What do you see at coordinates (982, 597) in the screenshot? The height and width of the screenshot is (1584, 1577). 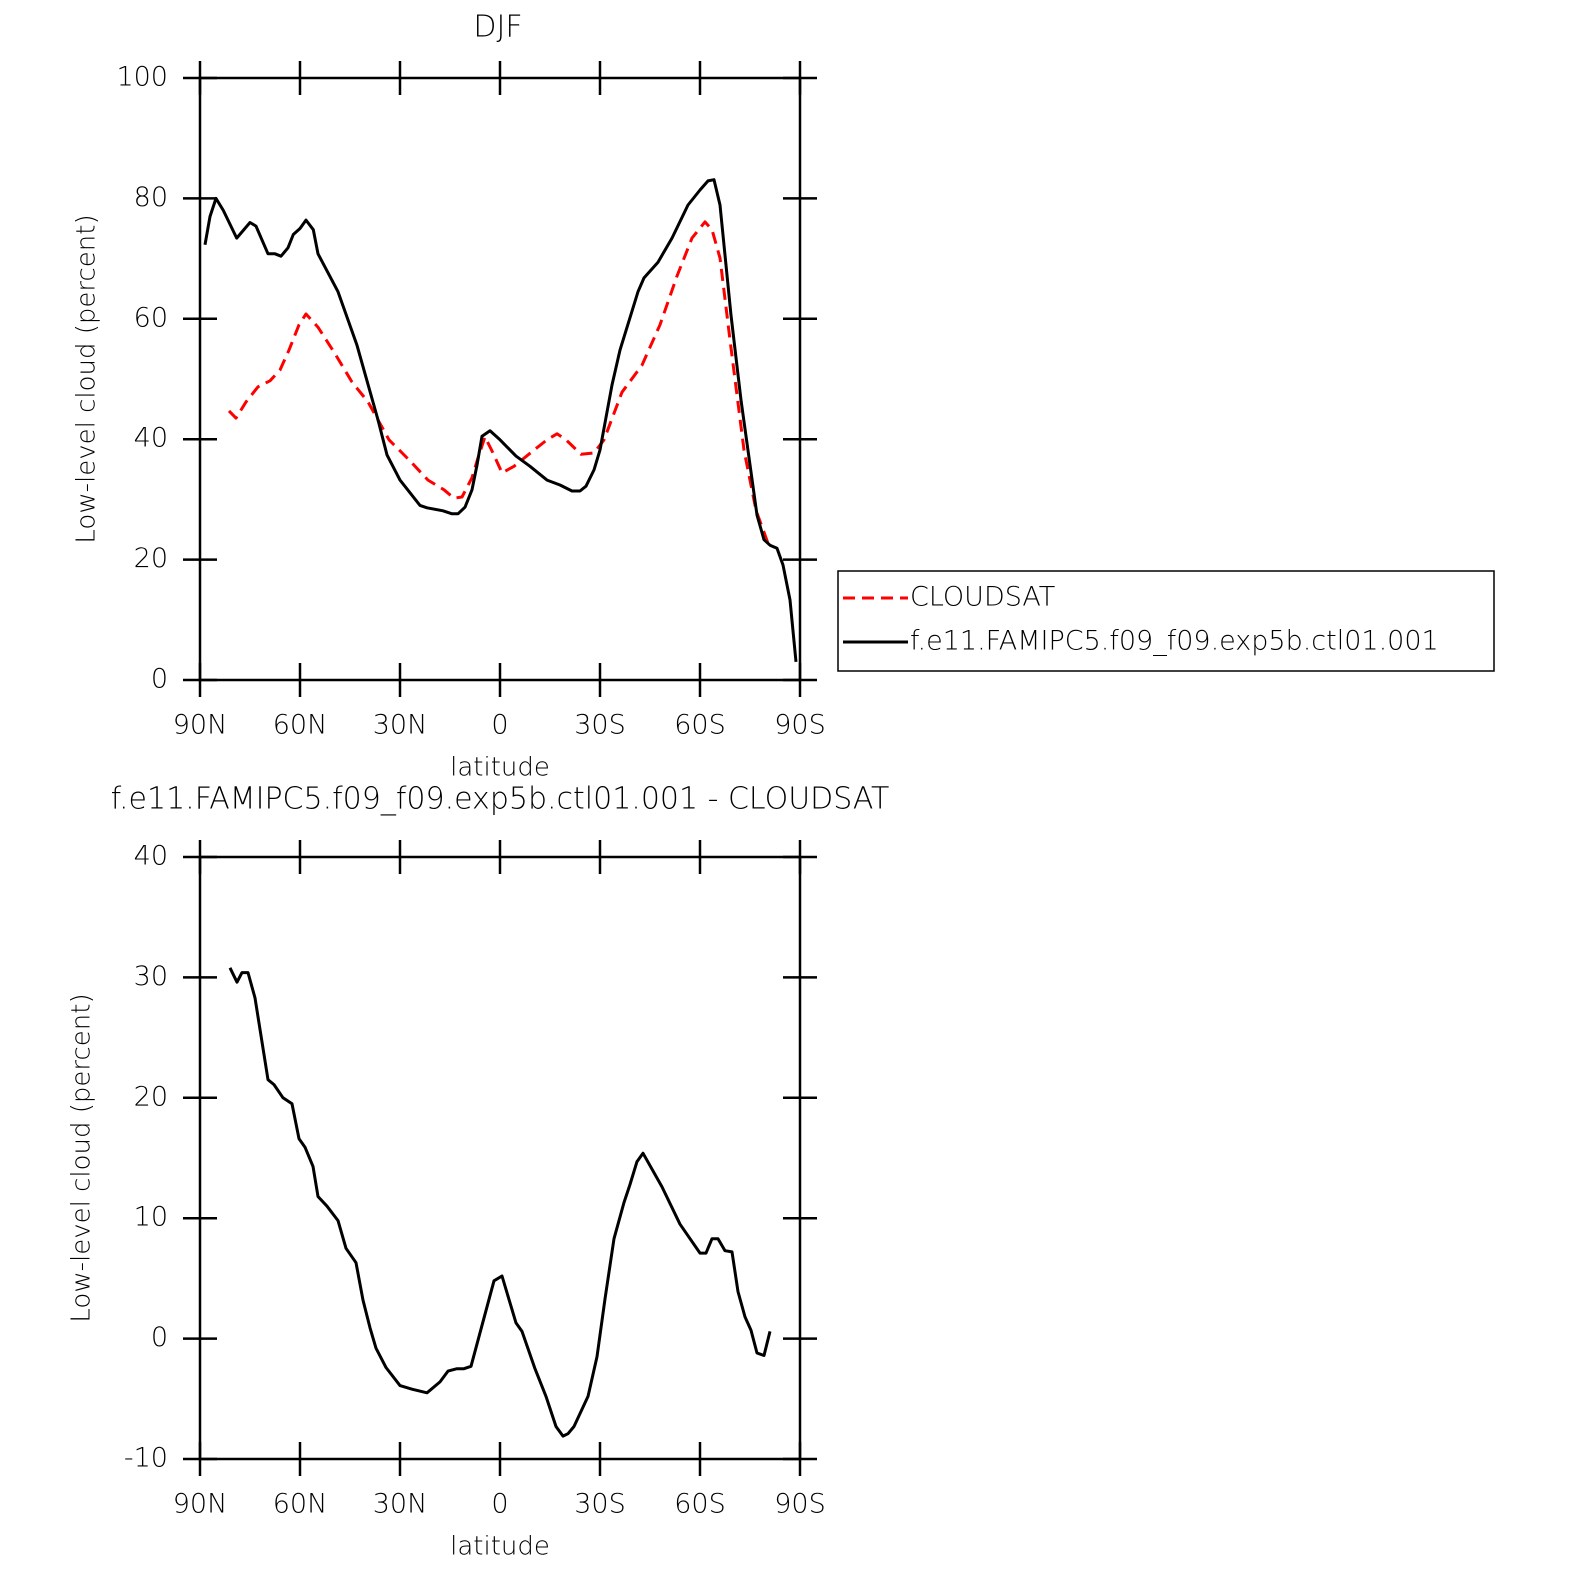 I see `legend-label: CLOUDSAT` at bounding box center [982, 597].